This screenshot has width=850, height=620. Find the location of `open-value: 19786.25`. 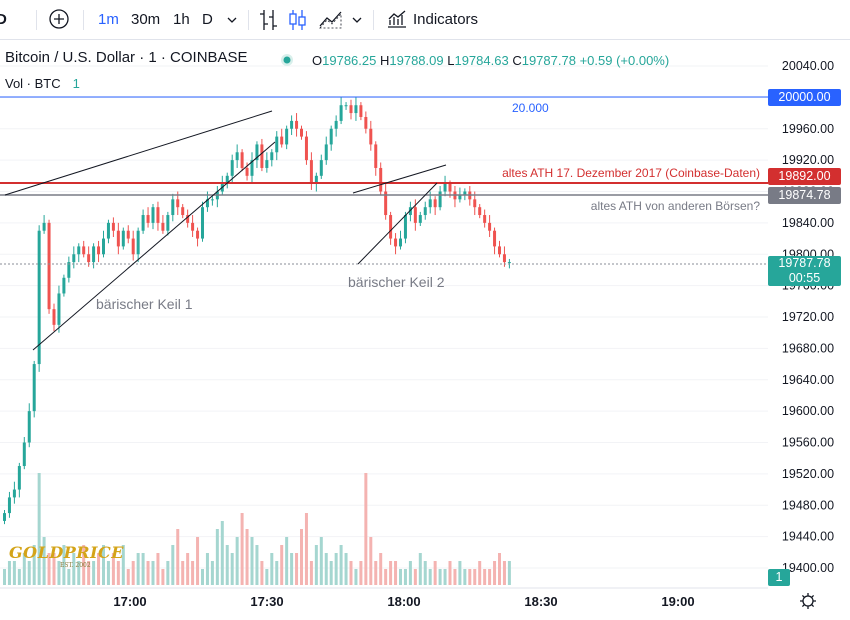

open-value: 19786.25 is located at coordinates (349, 60).